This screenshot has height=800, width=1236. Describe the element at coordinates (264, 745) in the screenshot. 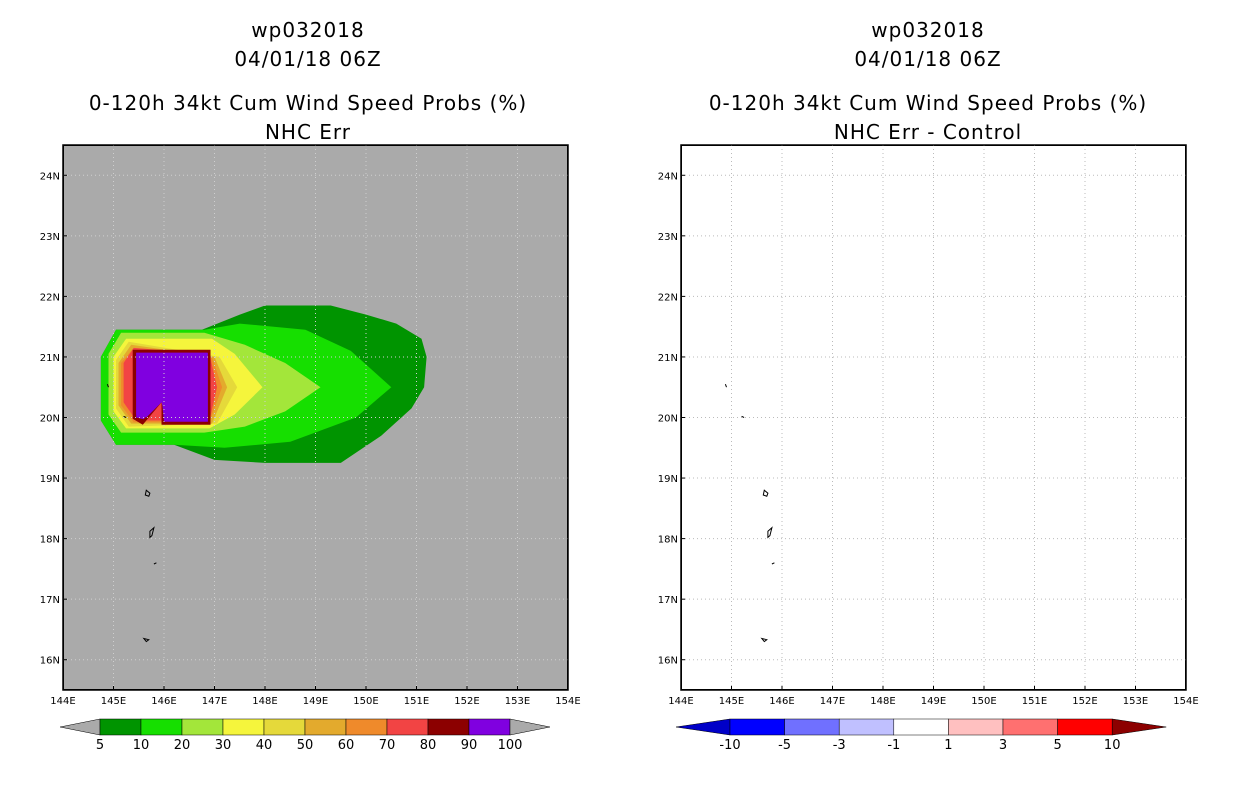

I see `colorbar-label: 40` at that location.